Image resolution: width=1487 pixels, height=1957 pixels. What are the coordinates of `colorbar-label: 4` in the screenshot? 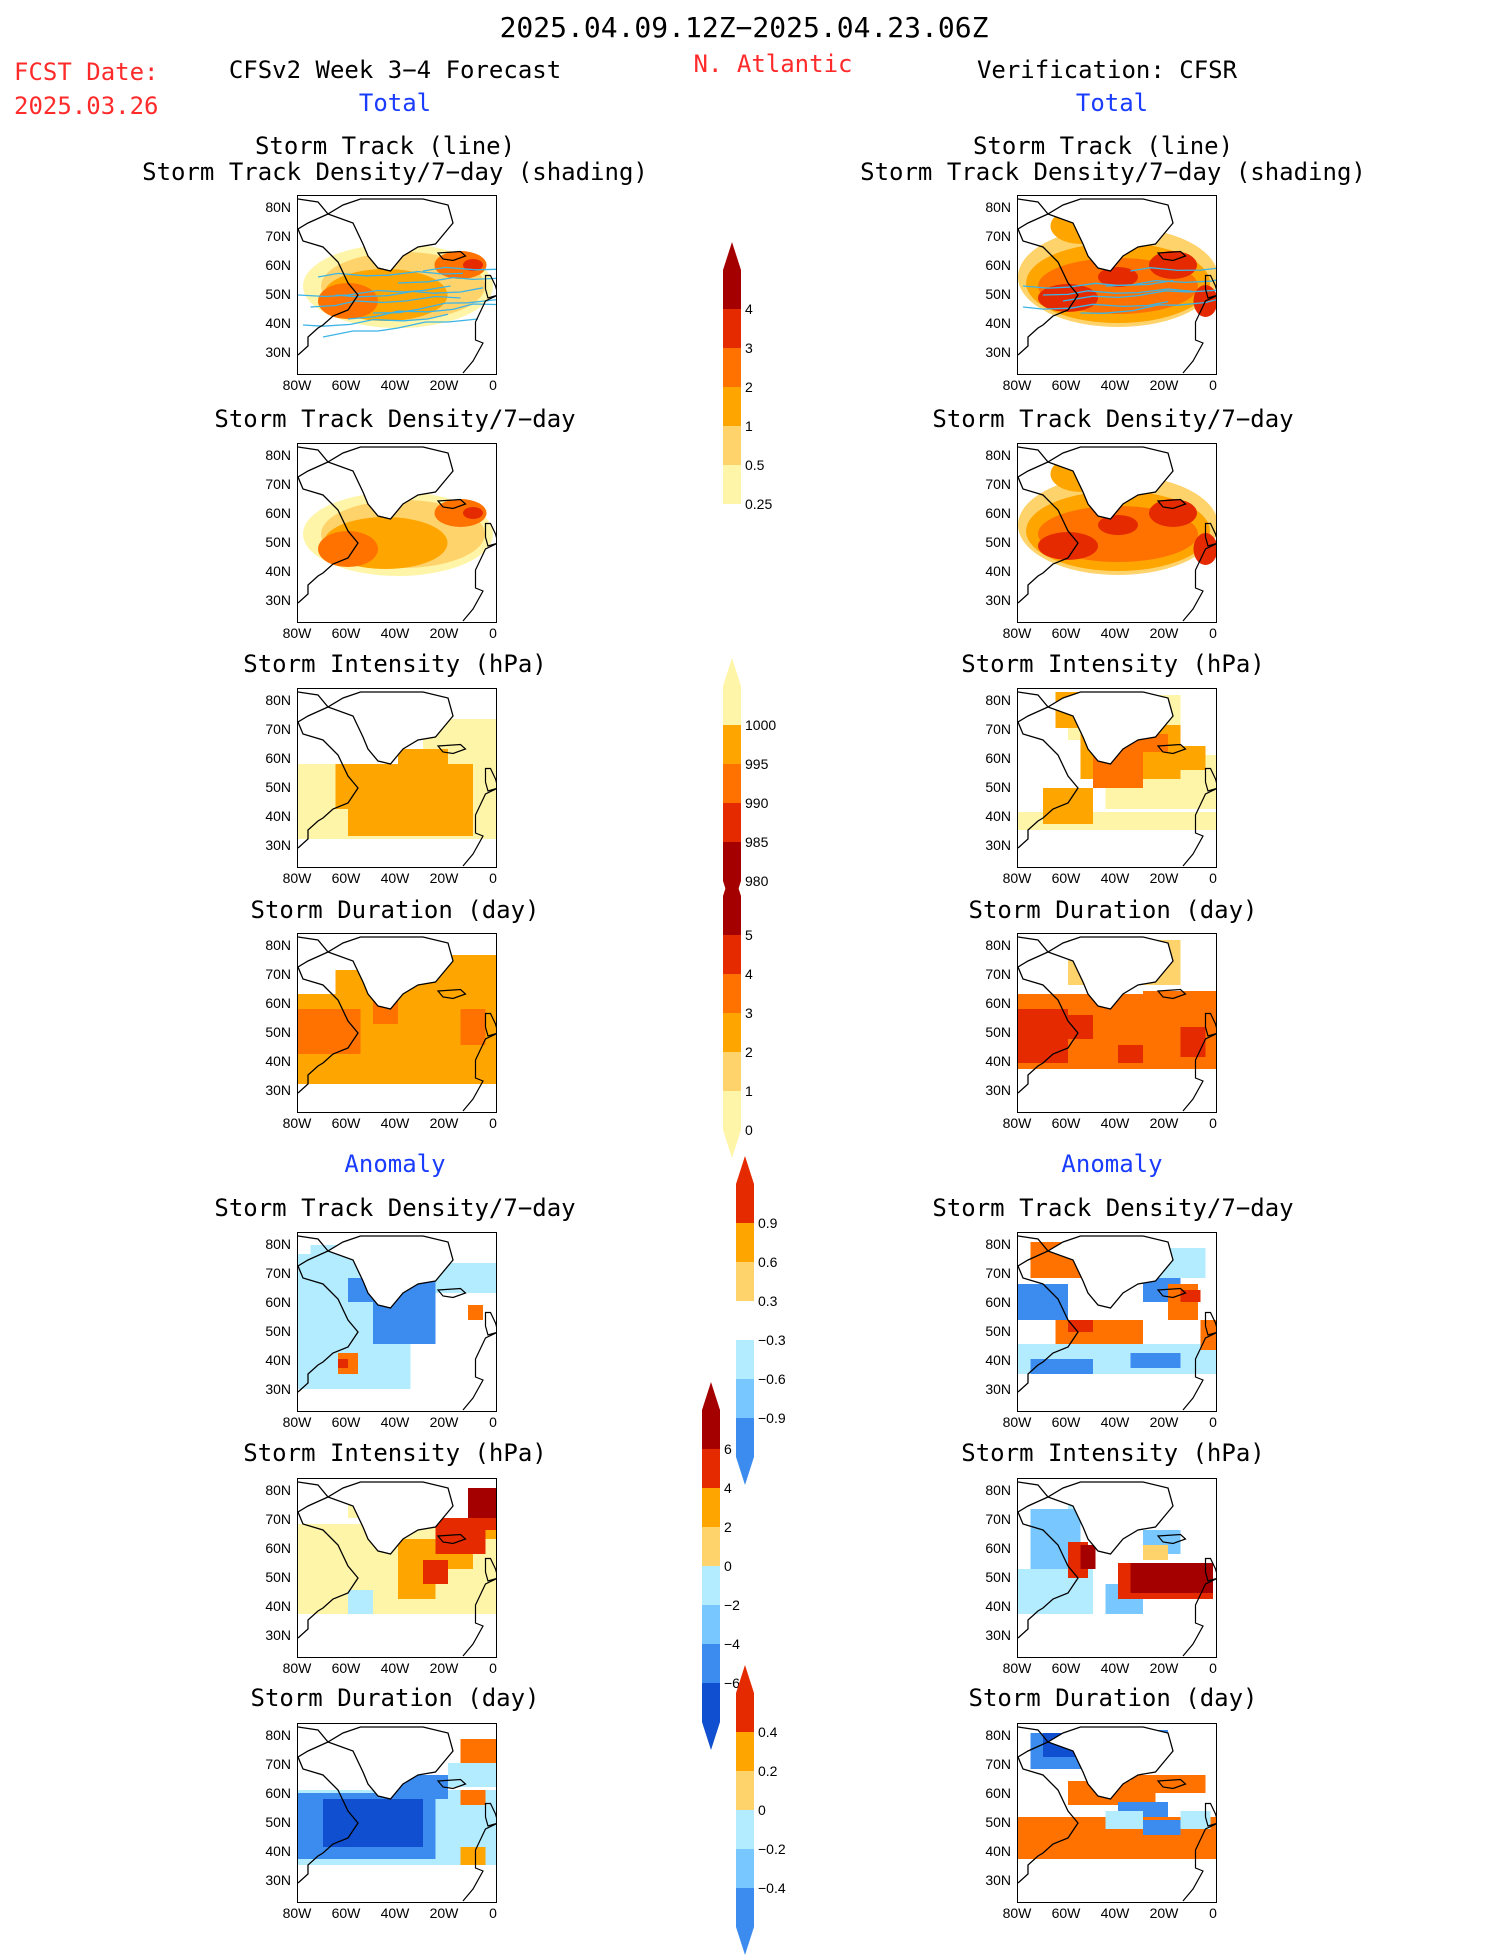 It's located at (749, 974).